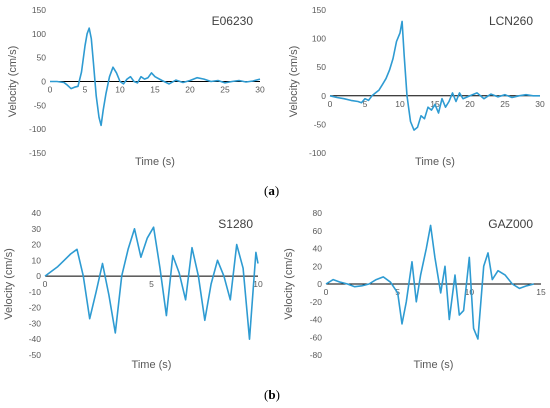 Image resolution: width=550 pixels, height=408 pixels. Describe the element at coordinates (35, 355) in the screenshot. I see `chart-3-y-tick-label: -50` at that location.